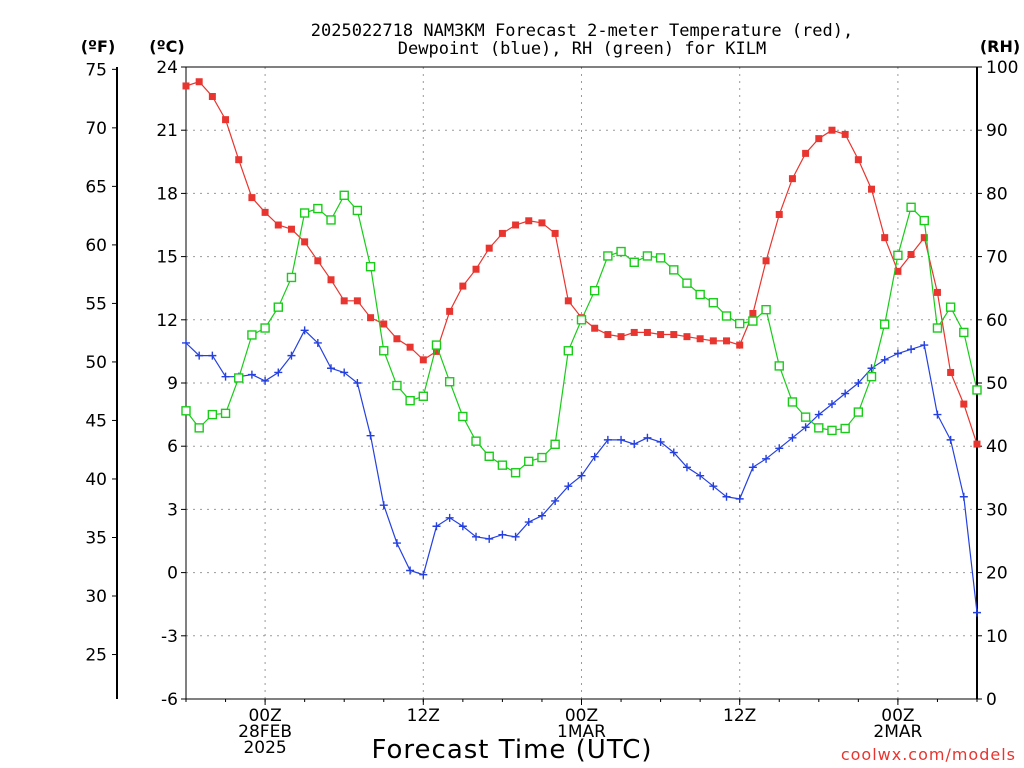 This screenshot has height=768, width=1024. Describe the element at coordinates (582, 49) in the screenshot. I see `chart-title-line-2: Dewpoint (blue), RH (green) for KILM` at that location.